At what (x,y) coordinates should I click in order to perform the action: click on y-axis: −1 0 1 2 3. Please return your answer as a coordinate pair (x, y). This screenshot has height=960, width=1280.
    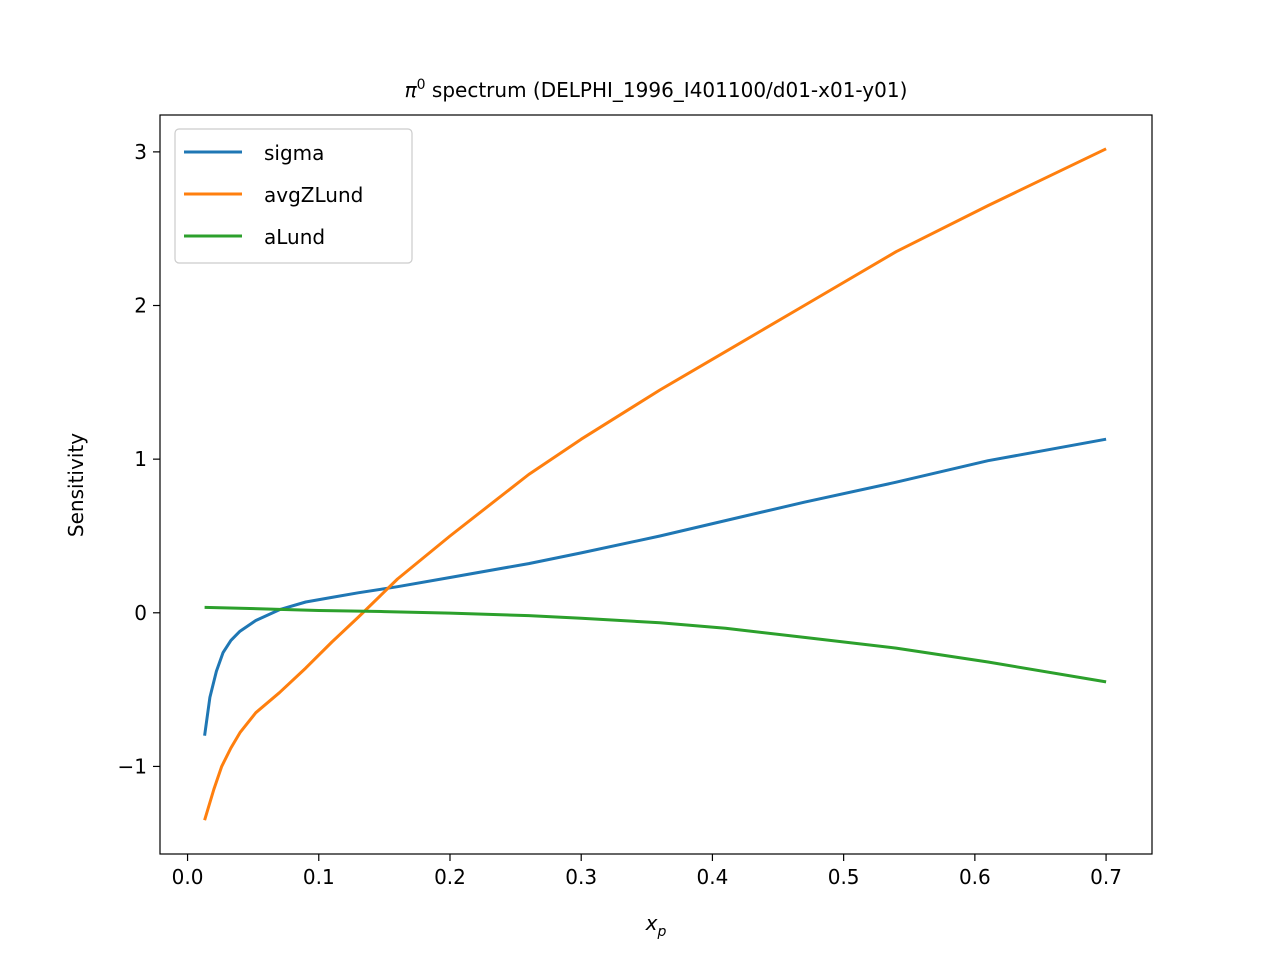
    Looking at the image, I should click on (139, 459).